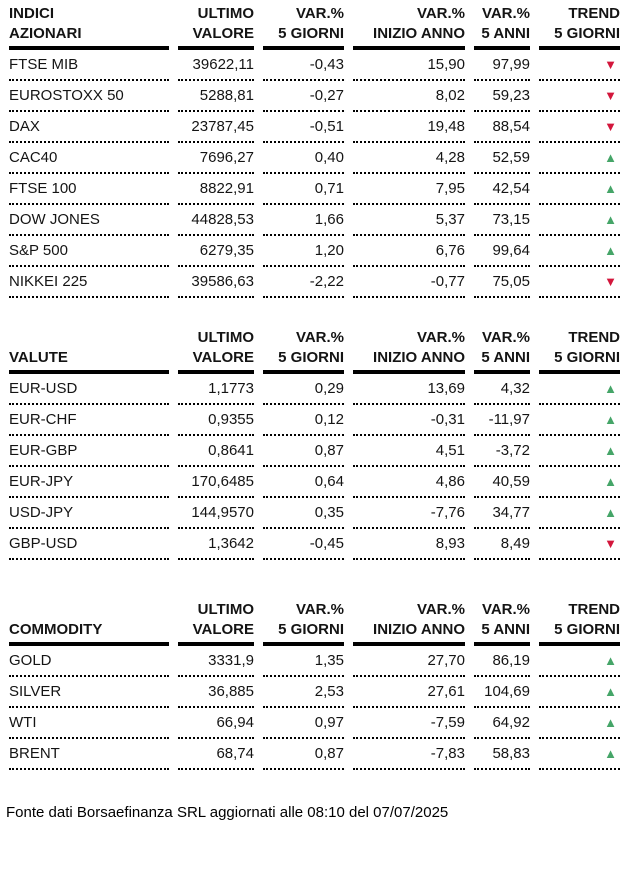 This screenshot has height=873, width=629. Describe the element at coordinates (502, 513) in the screenshot. I see `var-5-years: 34,77` at that location.